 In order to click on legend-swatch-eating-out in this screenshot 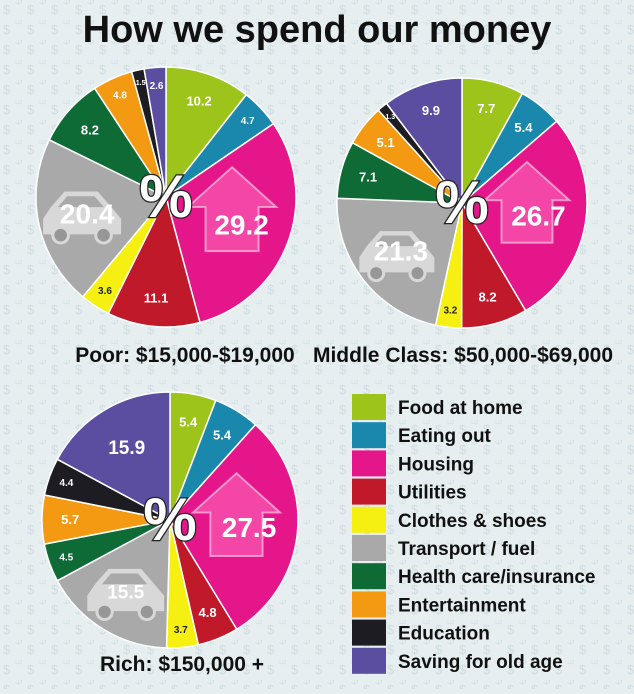, I will do `click(369, 435)`.